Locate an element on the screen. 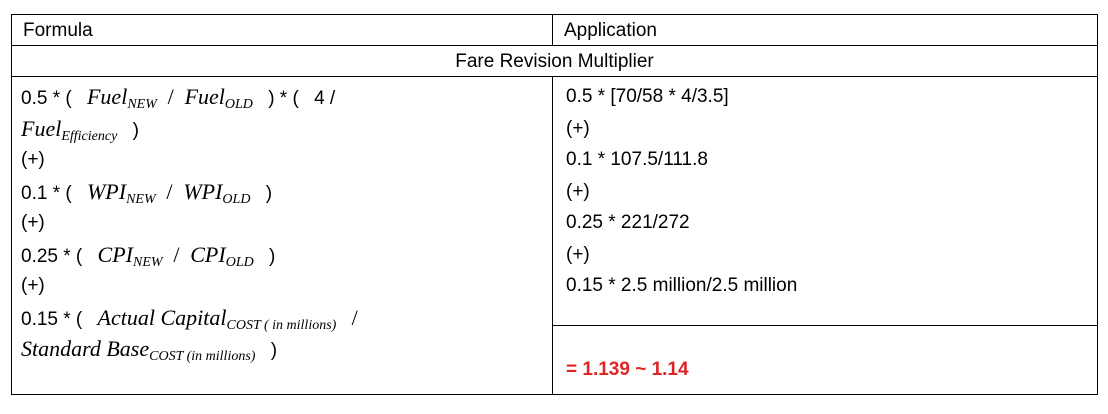  fuel-new: FuelNEW is located at coordinates (121, 98).